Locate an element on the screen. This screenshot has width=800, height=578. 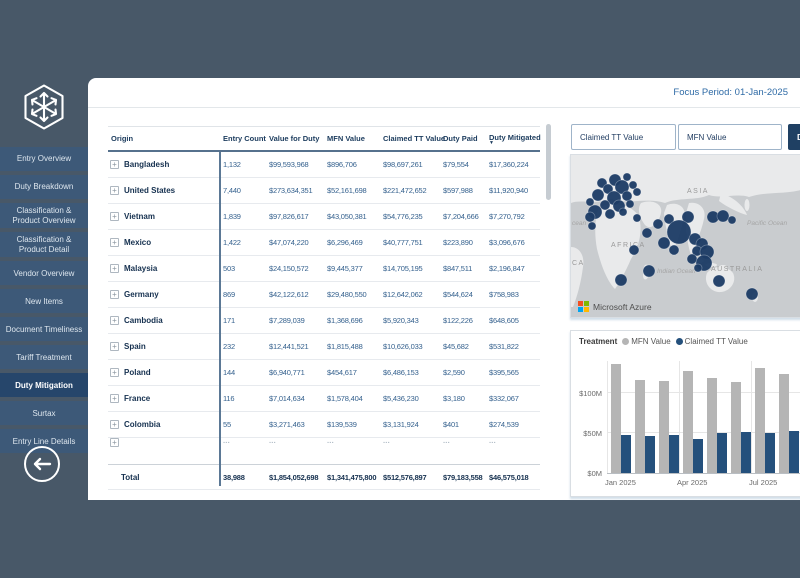
sidebar-item-surtax: Surtax is located at coordinates (44, 413).